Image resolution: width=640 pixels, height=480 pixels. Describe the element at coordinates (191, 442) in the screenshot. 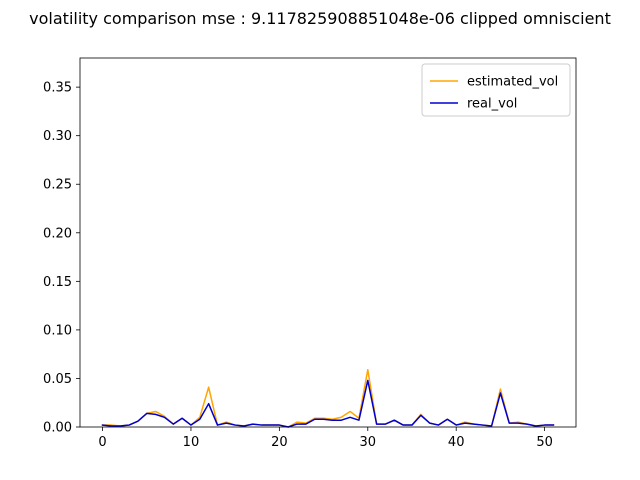

I see `x-tick-label: 10` at that location.